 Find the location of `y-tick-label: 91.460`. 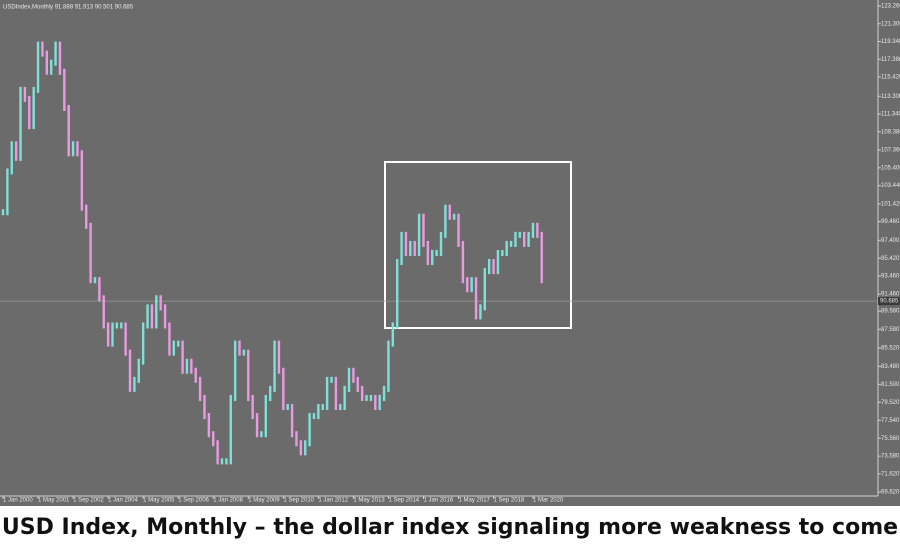

y-tick-label: 91.460 is located at coordinates (890, 295).